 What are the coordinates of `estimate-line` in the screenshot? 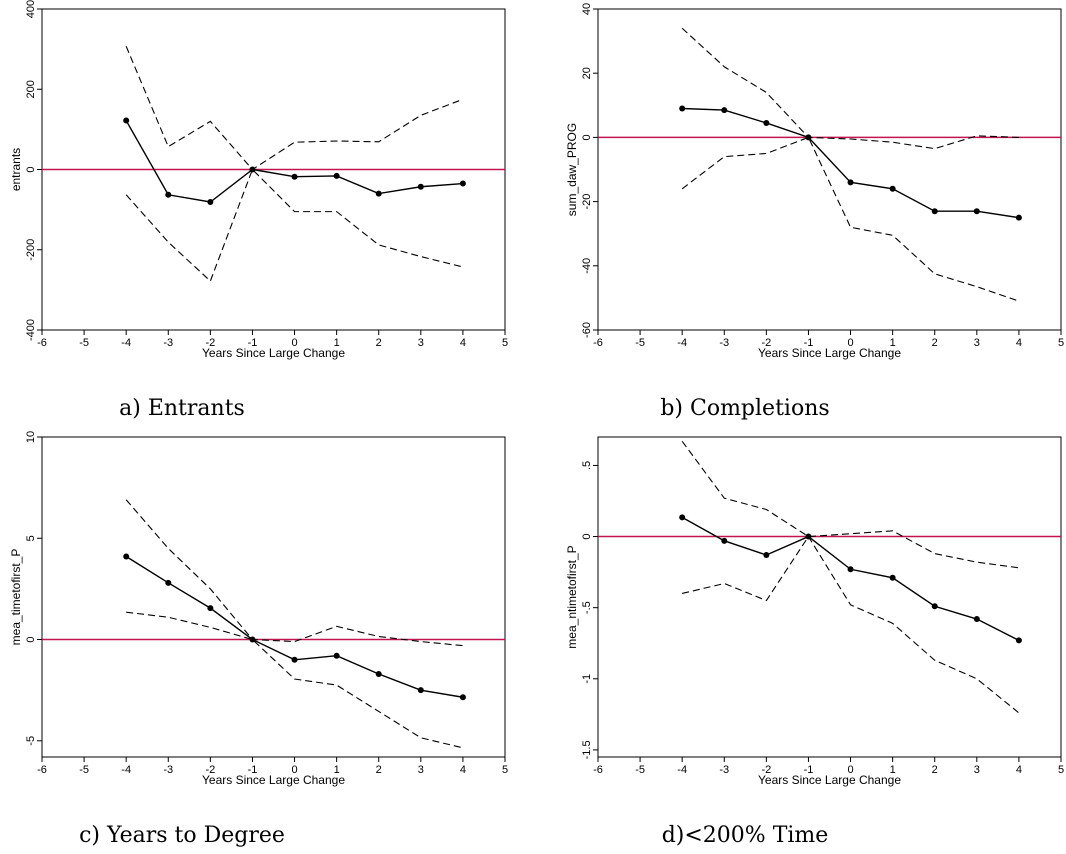 It's located at (294, 161).